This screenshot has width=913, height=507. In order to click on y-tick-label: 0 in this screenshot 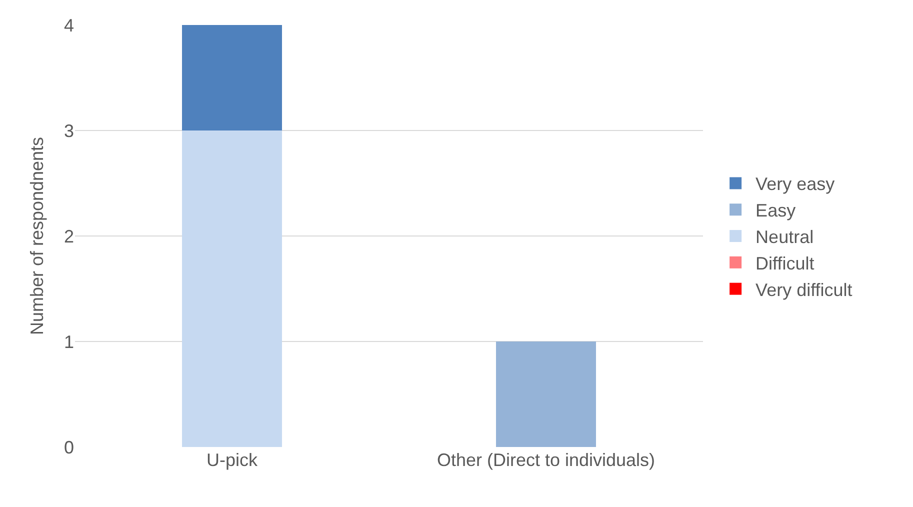, I will do `click(69, 447)`.